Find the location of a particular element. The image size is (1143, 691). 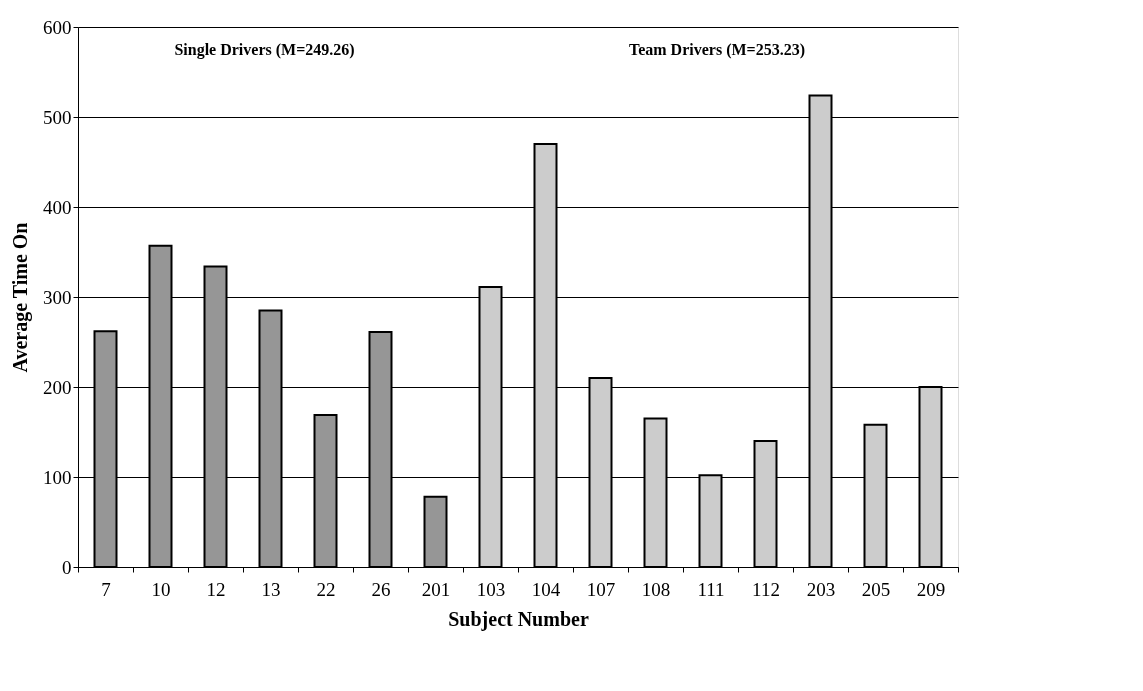

x-tick-label: 107 is located at coordinates (601, 589).